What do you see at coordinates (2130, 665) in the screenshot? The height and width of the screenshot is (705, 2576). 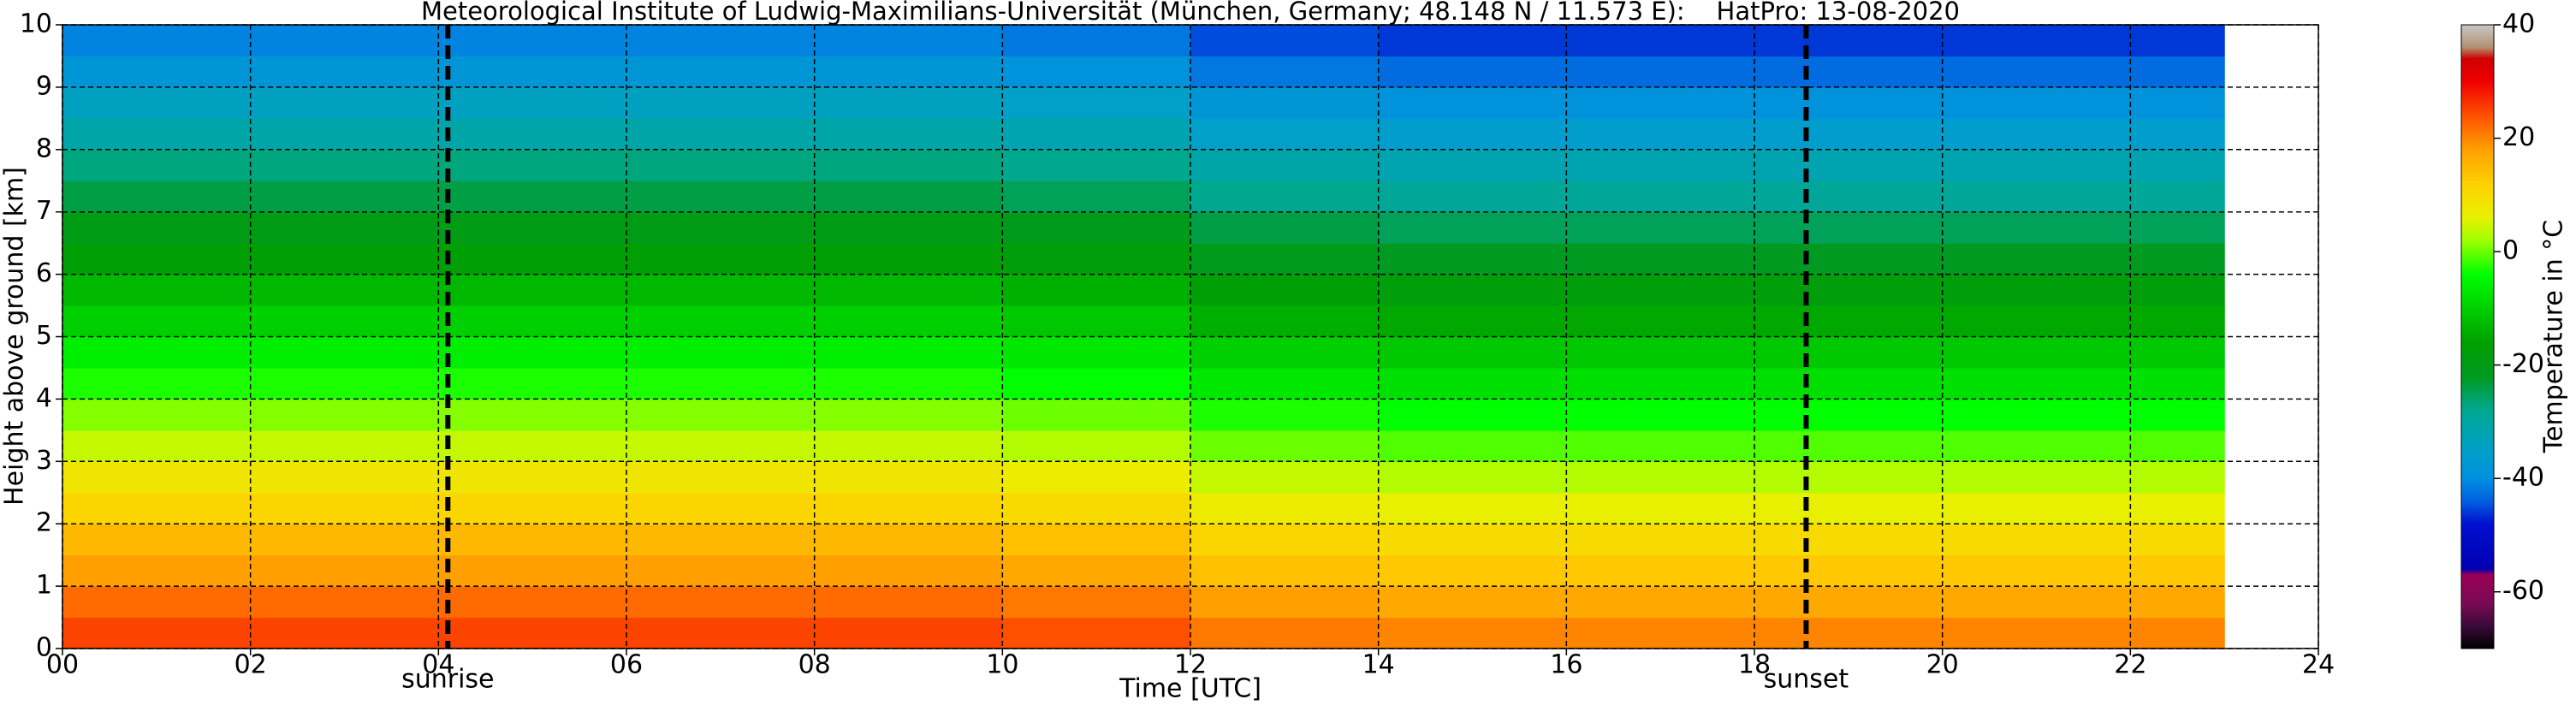 I see `x-tick-label: 22` at bounding box center [2130, 665].